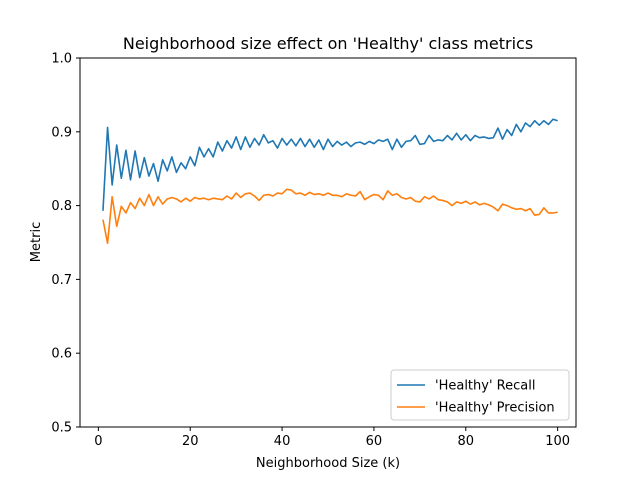  What do you see at coordinates (374, 441) in the screenshot?
I see `x-tick-label: 60` at bounding box center [374, 441].